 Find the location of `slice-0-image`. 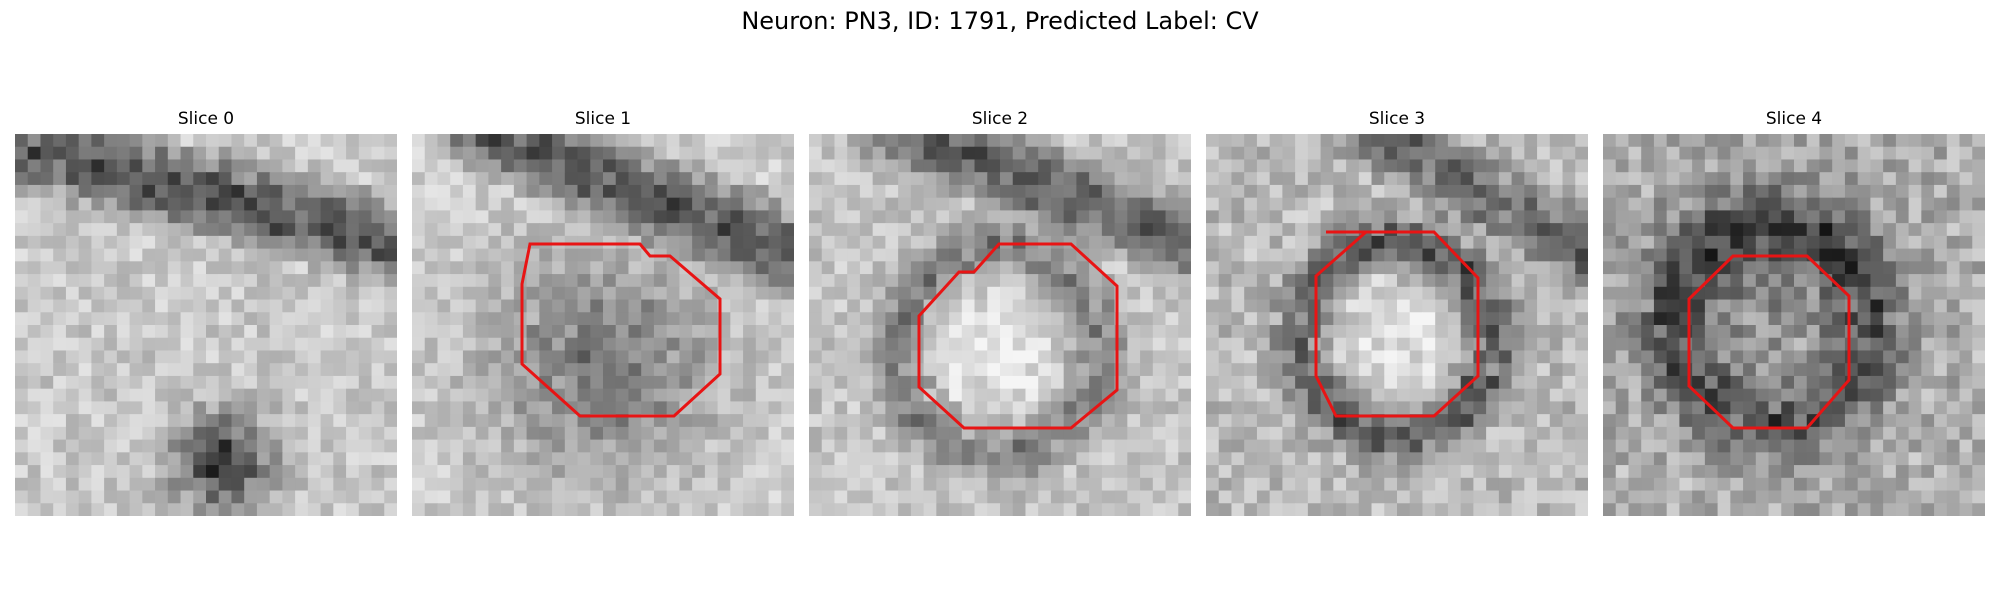

slice-0-image is located at coordinates (206, 325).